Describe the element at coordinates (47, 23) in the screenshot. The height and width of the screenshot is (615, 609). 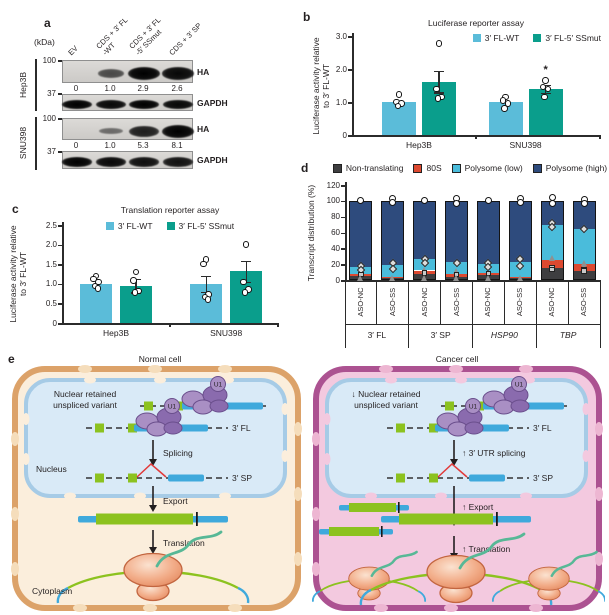
I see `panel-letter-a: a` at that location.